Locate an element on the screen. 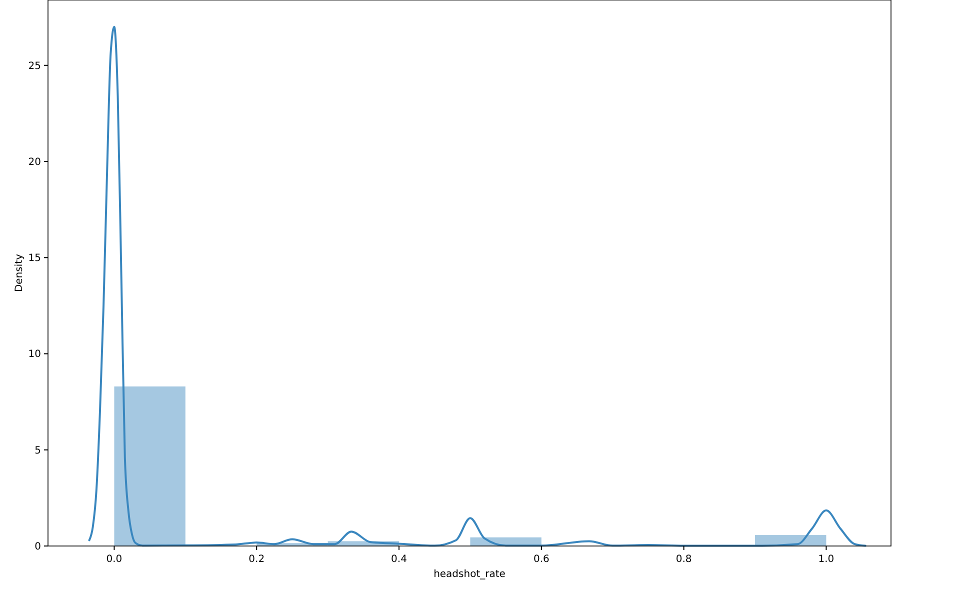  x-axis-title: headshot_rate is located at coordinates (470, 574).